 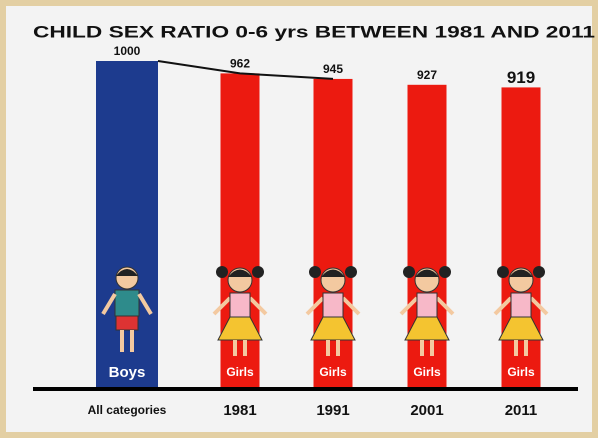 I want to click on value-label: 927, so click(x=427, y=75).